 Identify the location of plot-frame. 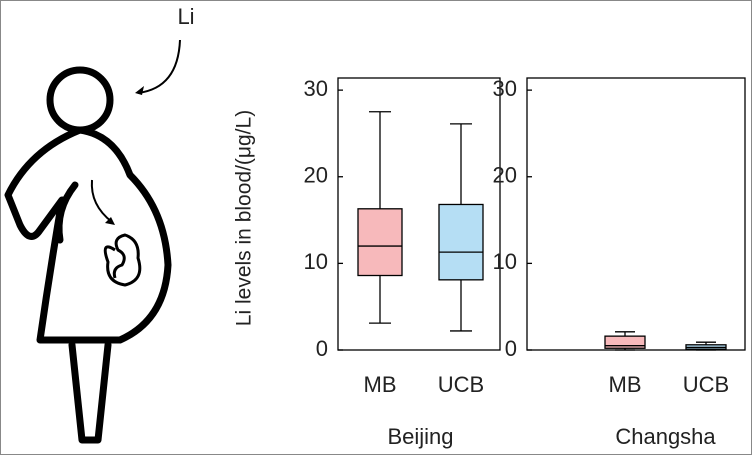
(419, 214).